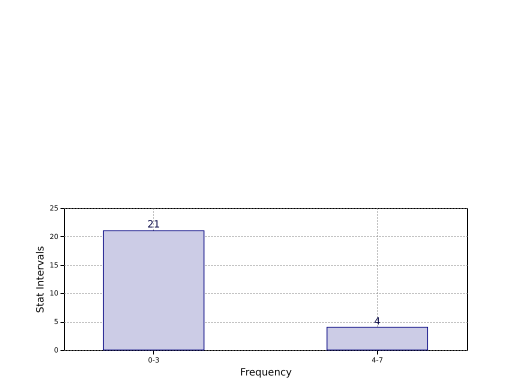  What do you see at coordinates (377, 322) in the screenshot?
I see `data-label: 4` at bounding box center [377, 322].